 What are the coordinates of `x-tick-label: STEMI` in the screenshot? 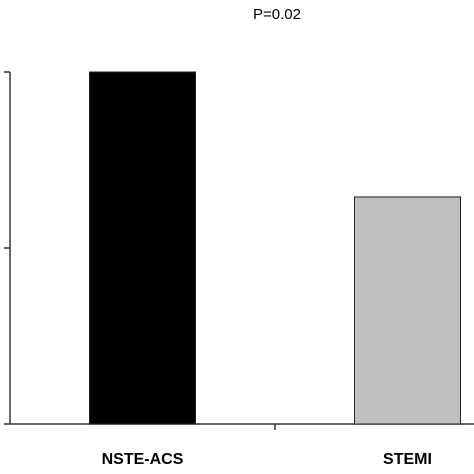 It's located at (407, 459).